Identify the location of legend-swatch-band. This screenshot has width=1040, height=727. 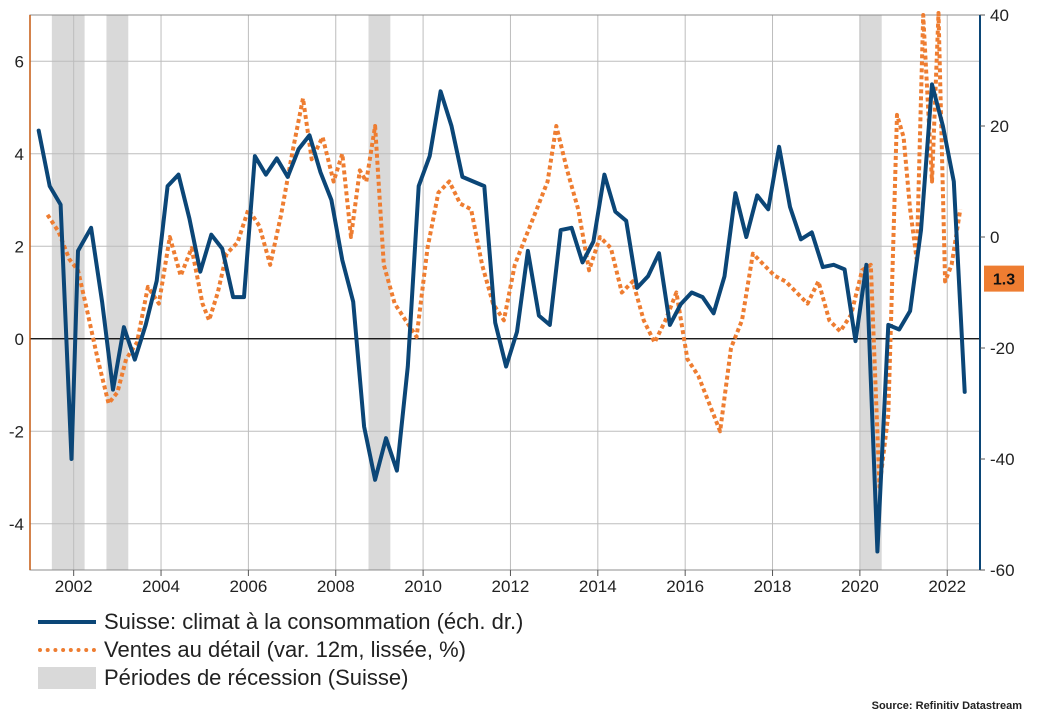
(67, 678).